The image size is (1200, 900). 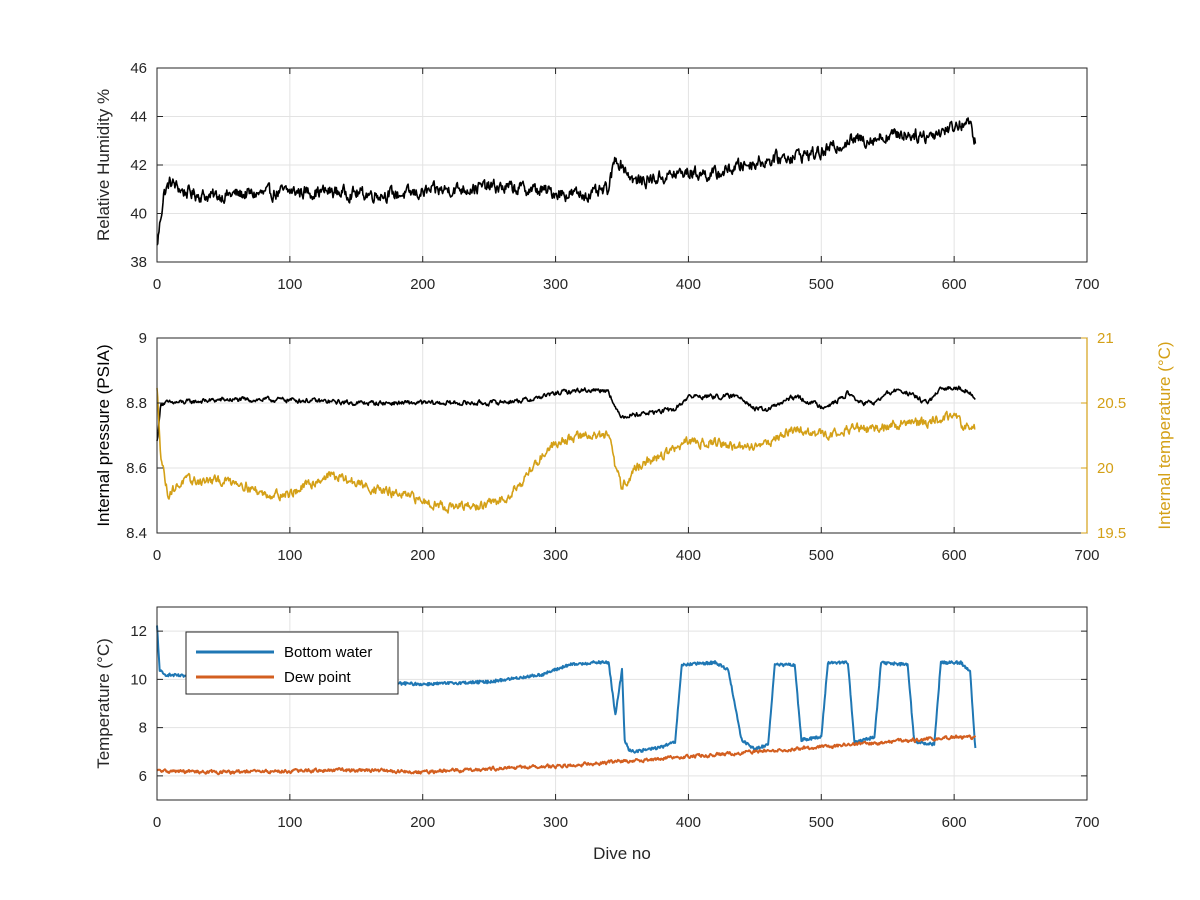 What do you see at coordinates (1164, 435) in the screenshot?
I see `y2-axis-label: Internal temperature (°C)` at bounding box center [1164, 435].